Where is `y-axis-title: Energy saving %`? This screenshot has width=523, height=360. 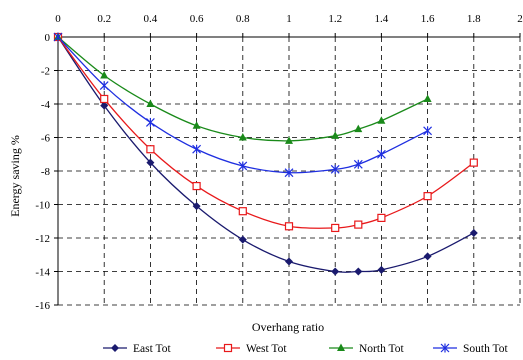 y-axis-title: Energy saving % is located at coordinates (15, 176).